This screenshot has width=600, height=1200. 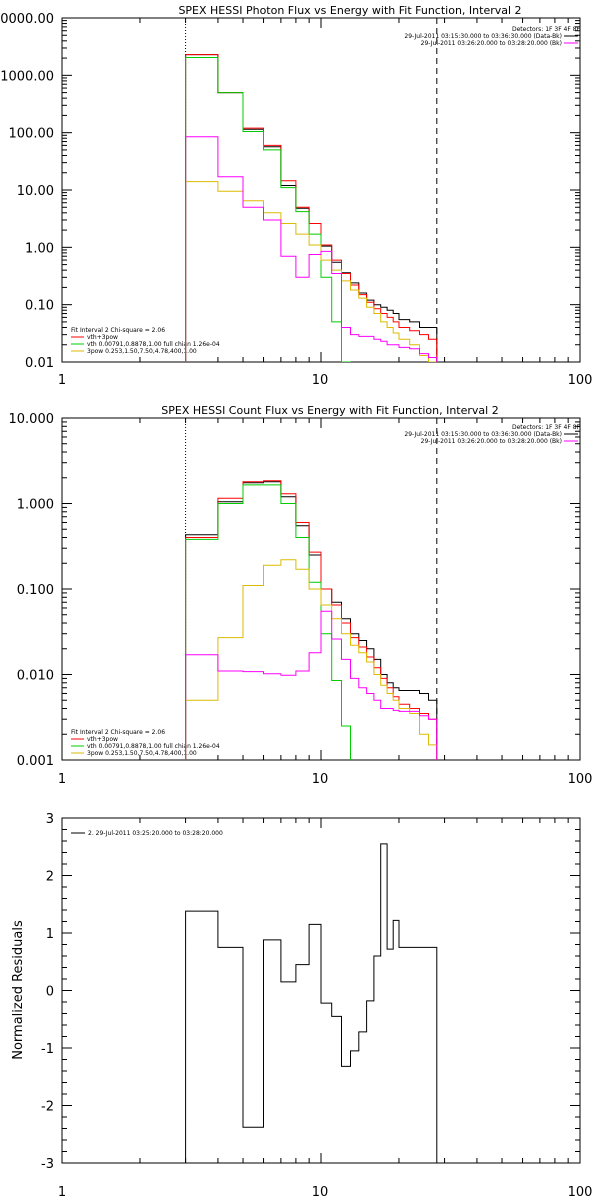 What do you see at coordinates (50, 877) in the screenshot?
I see `y-tick-label: 2` at bounding box center [50, 877].